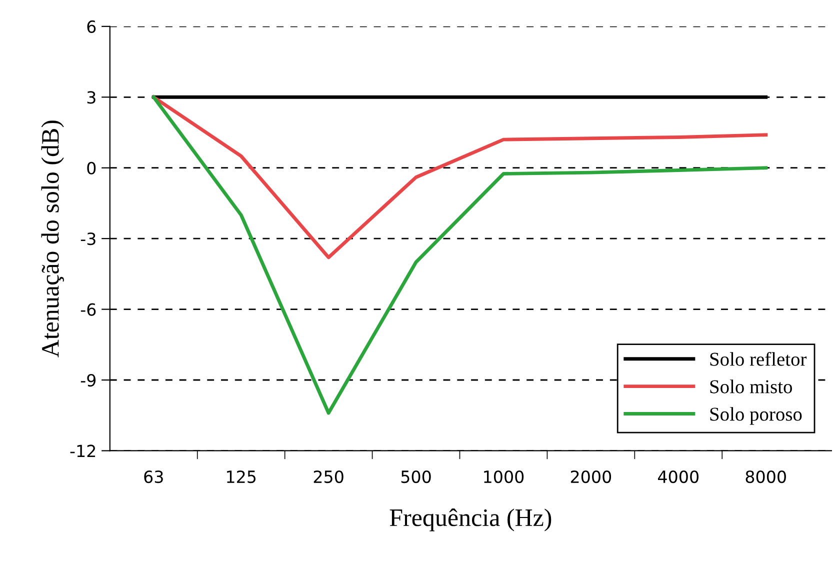 Image resolution: width=839 pixels, height=562 pixels. What do you see at coordinates (91, 97) in the screenshot?
I see `y-tick-label: 3` at bounding box center [91, 97].